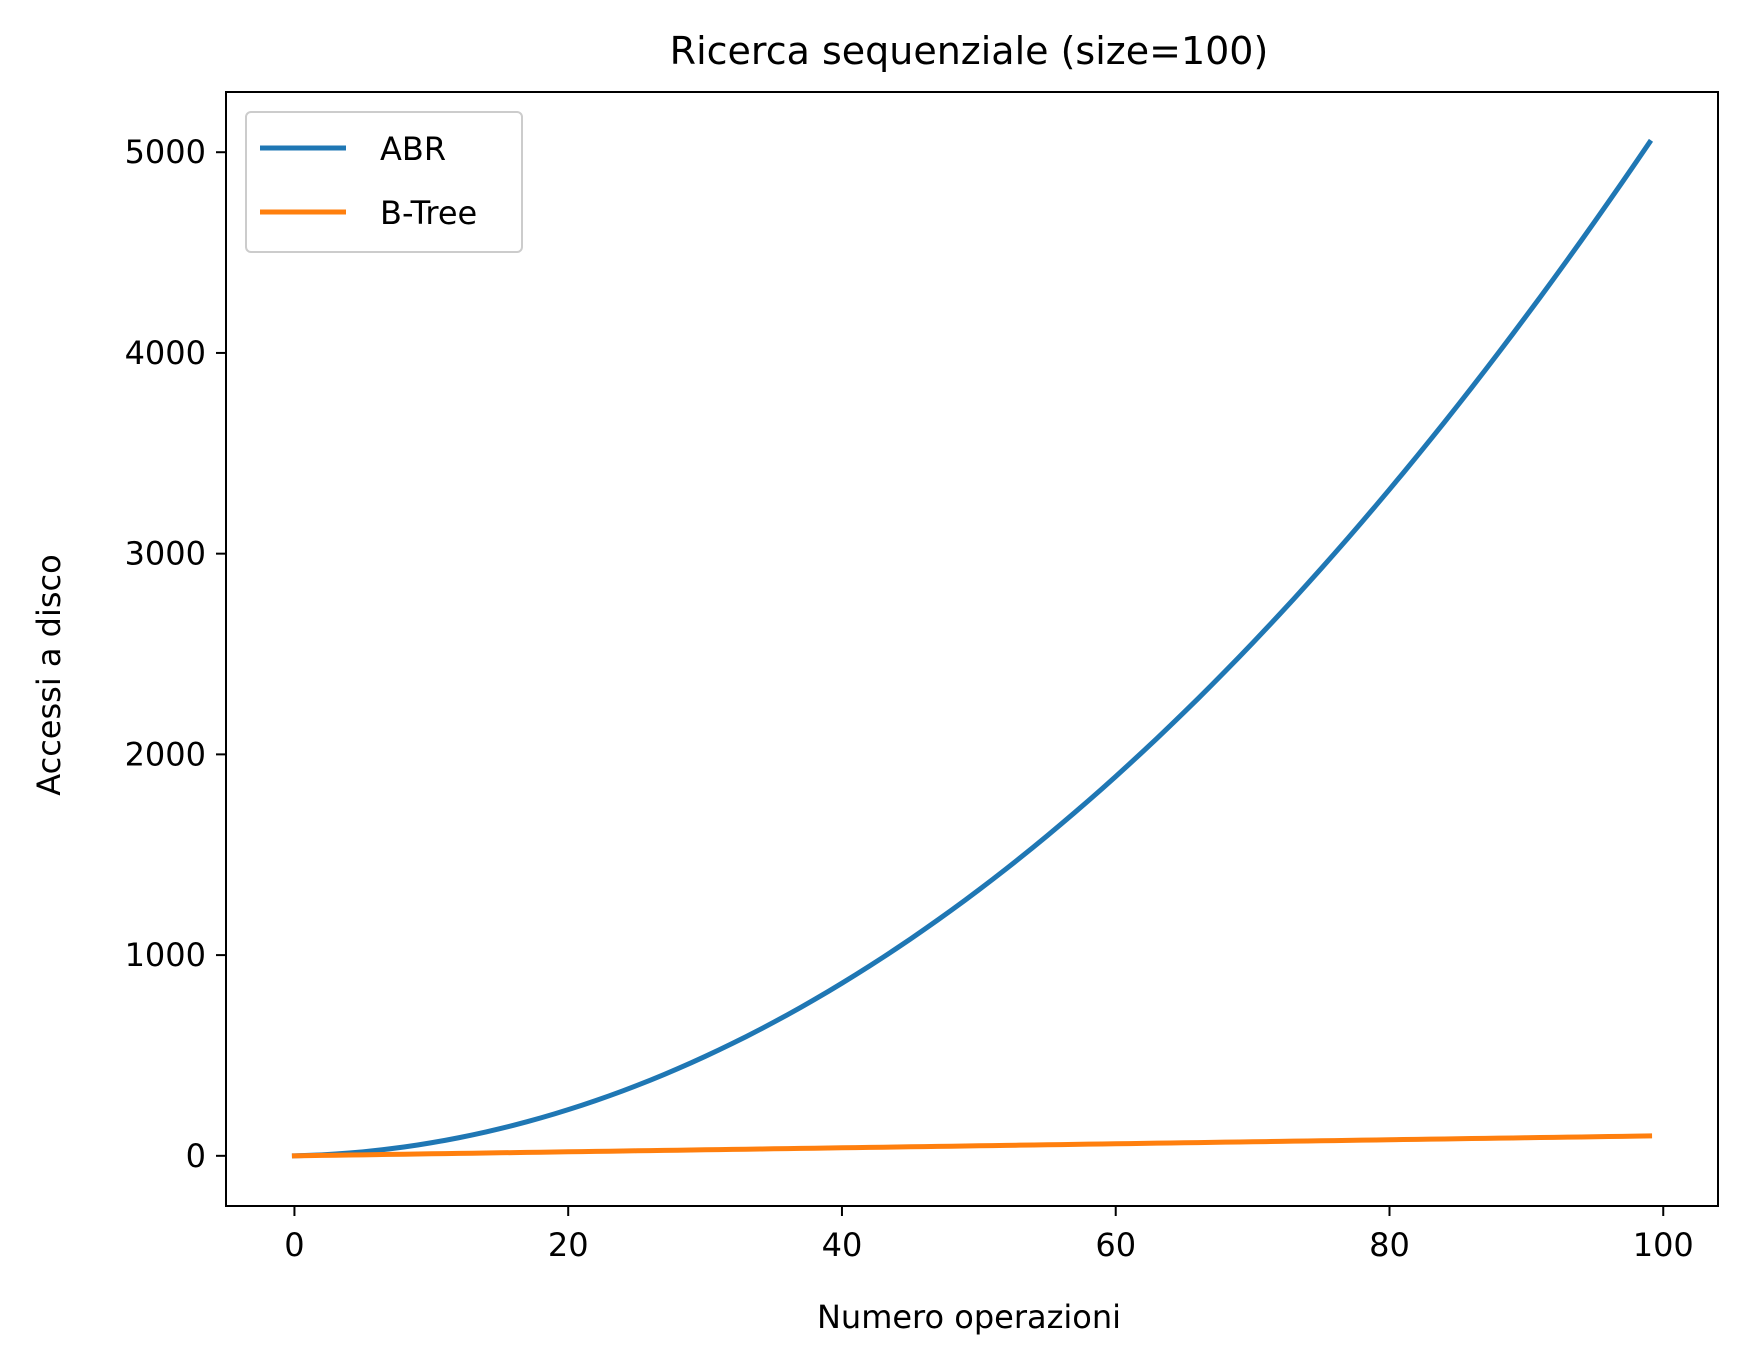 Image resolution: width=1741 pixels, height=1365 pixels. What do you see at coordinates (165, 554) in the screenshot?
I see `y-tick-label: 3000` at bounding box center [165, 554].